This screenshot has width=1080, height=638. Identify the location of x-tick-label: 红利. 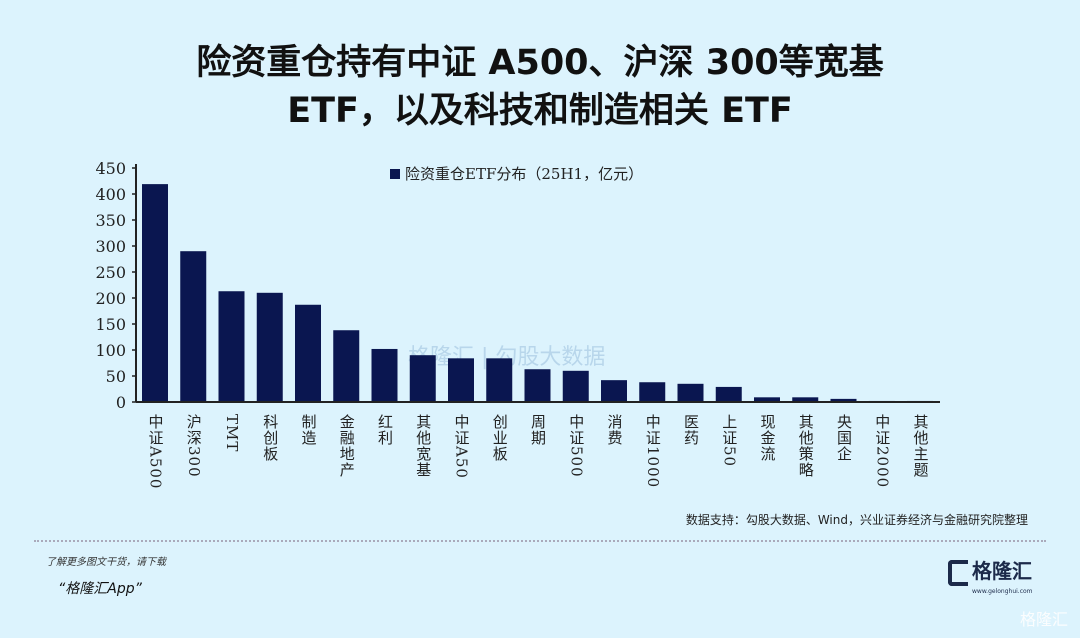
(385, 430).